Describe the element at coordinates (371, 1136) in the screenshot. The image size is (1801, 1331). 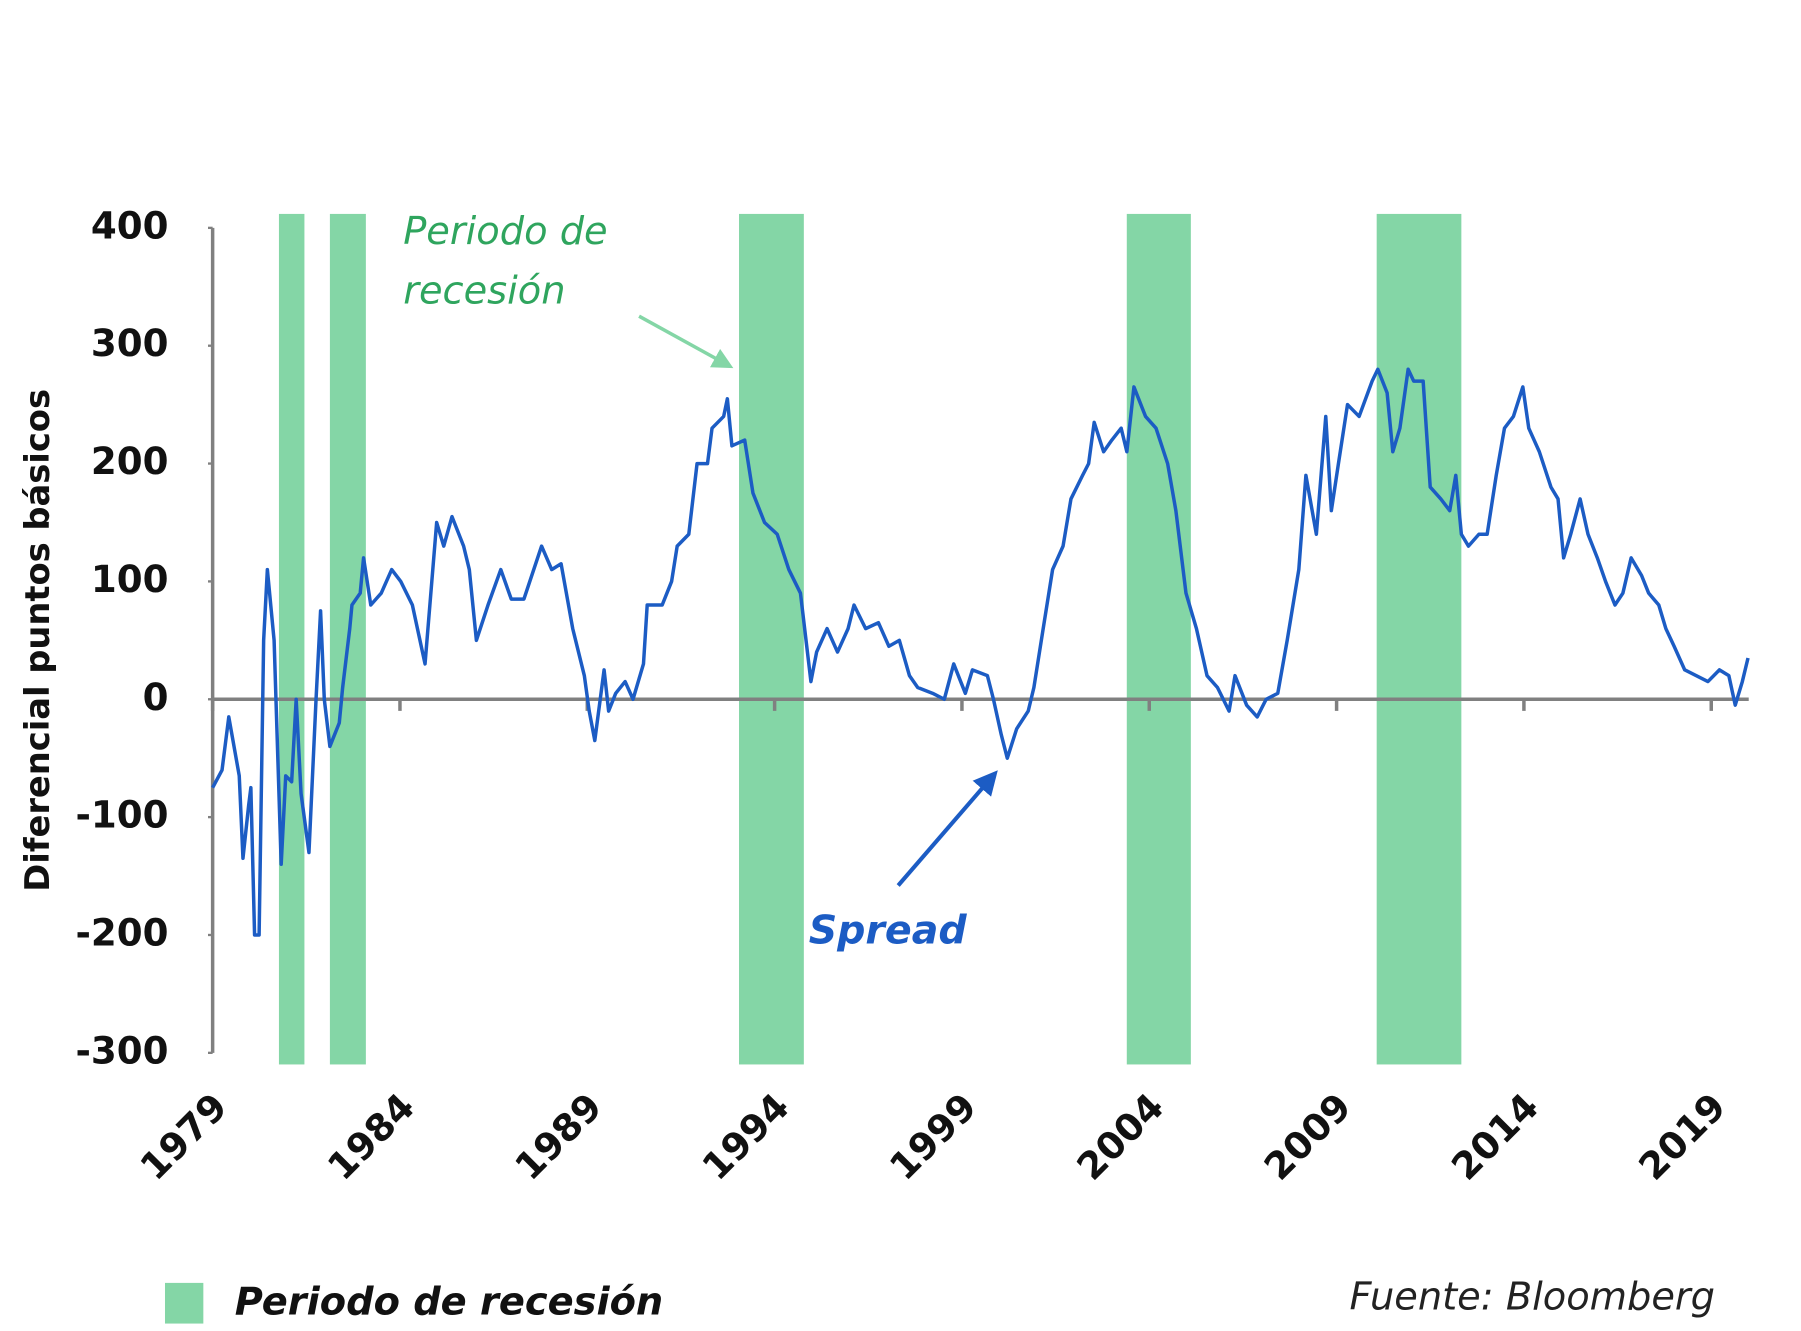
I see `x-tick-label: 1984` at that location.